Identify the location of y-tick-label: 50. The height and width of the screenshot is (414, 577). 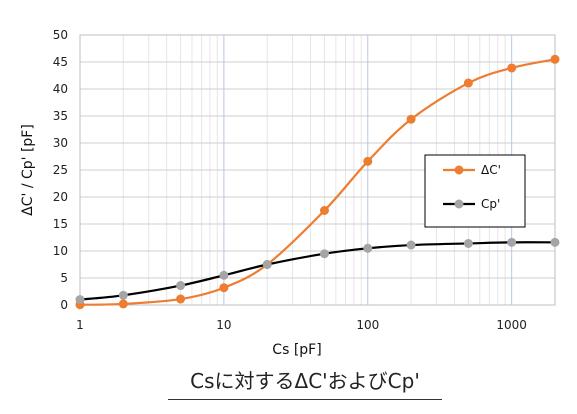
(60, 35).